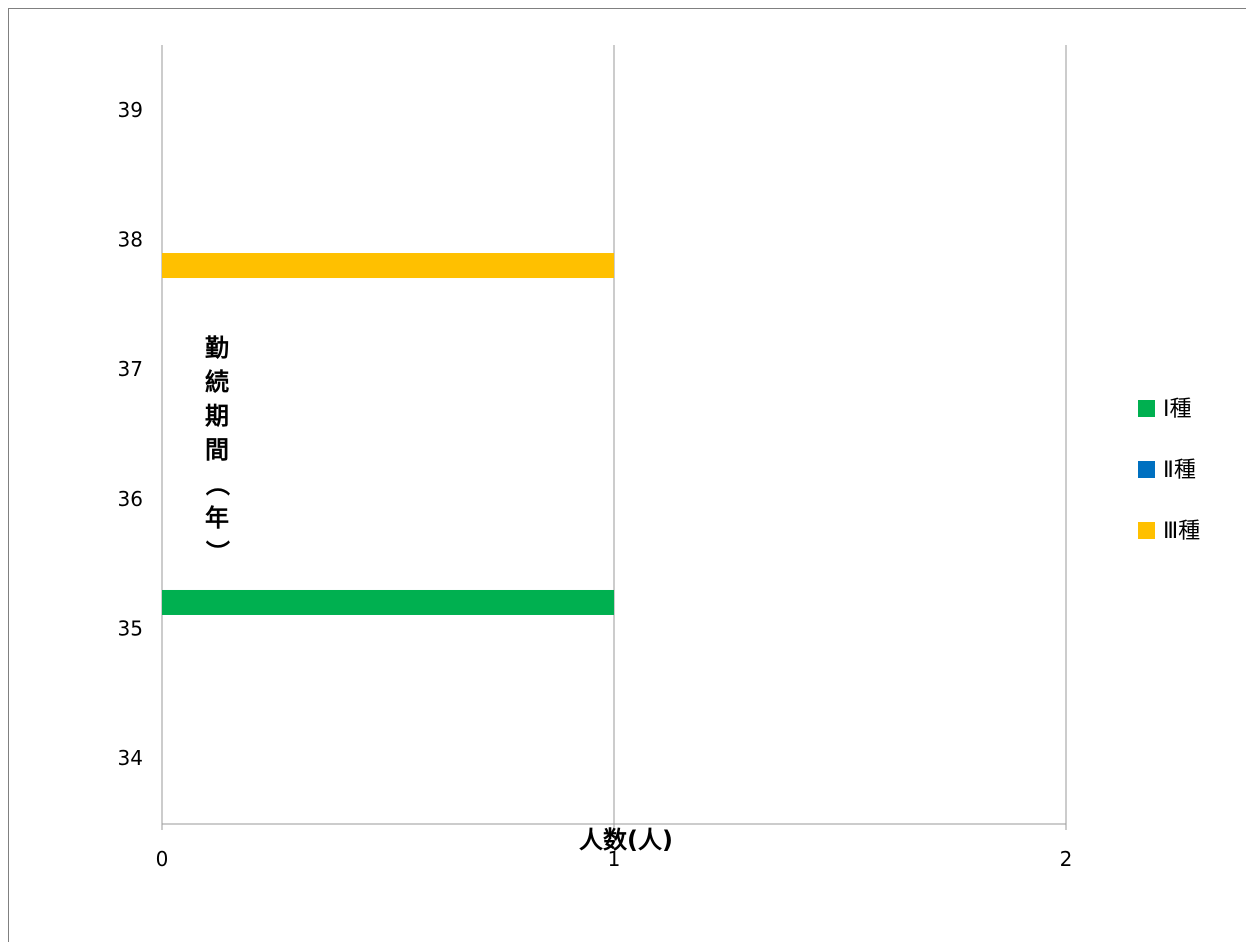 The image size is (1246, 942). Describe the element at coordinates (1066, 859) in the screenshot. I see `x-tick-label: 2` at that location.